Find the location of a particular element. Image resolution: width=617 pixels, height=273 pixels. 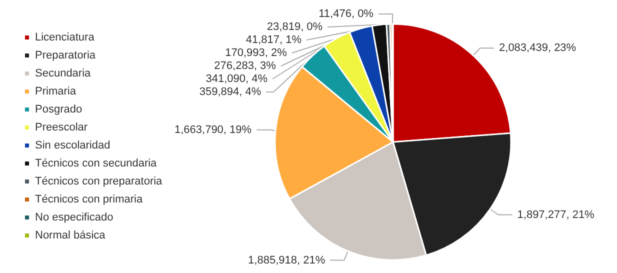

legend-label: Posgrado is located at coordinates (58, 110).